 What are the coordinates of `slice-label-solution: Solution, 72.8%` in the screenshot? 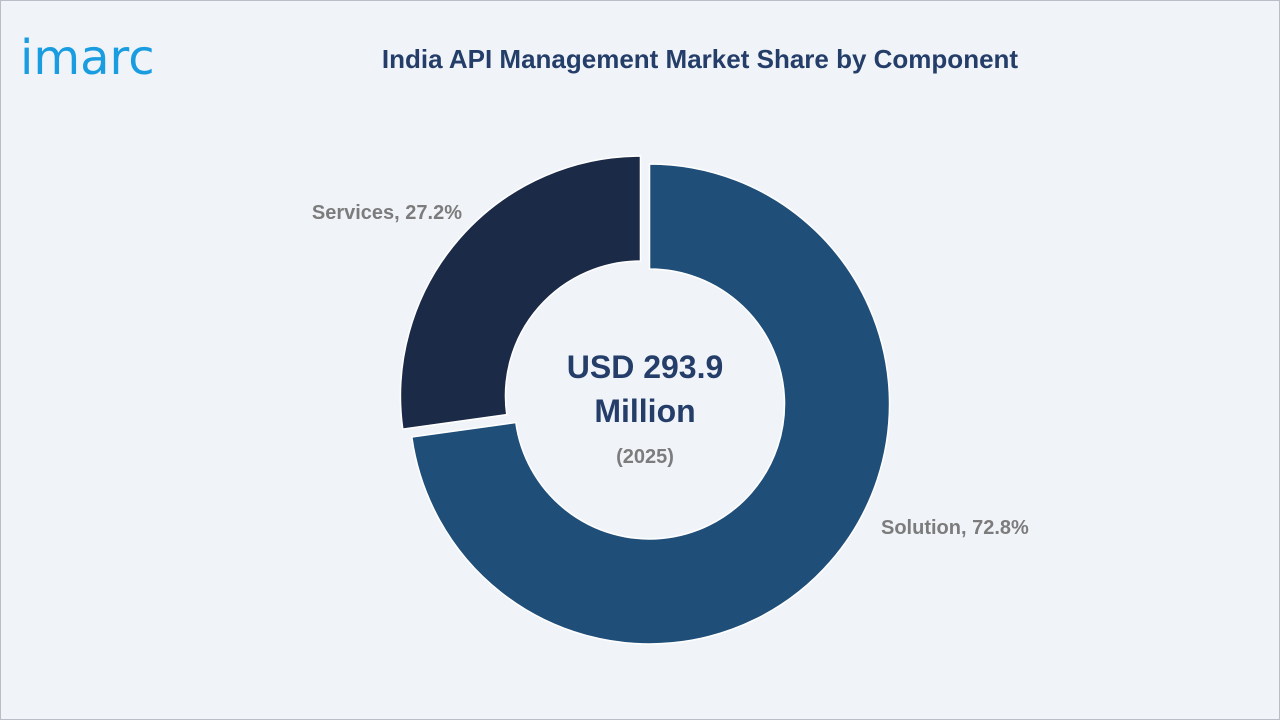 It's located at (955, 528).